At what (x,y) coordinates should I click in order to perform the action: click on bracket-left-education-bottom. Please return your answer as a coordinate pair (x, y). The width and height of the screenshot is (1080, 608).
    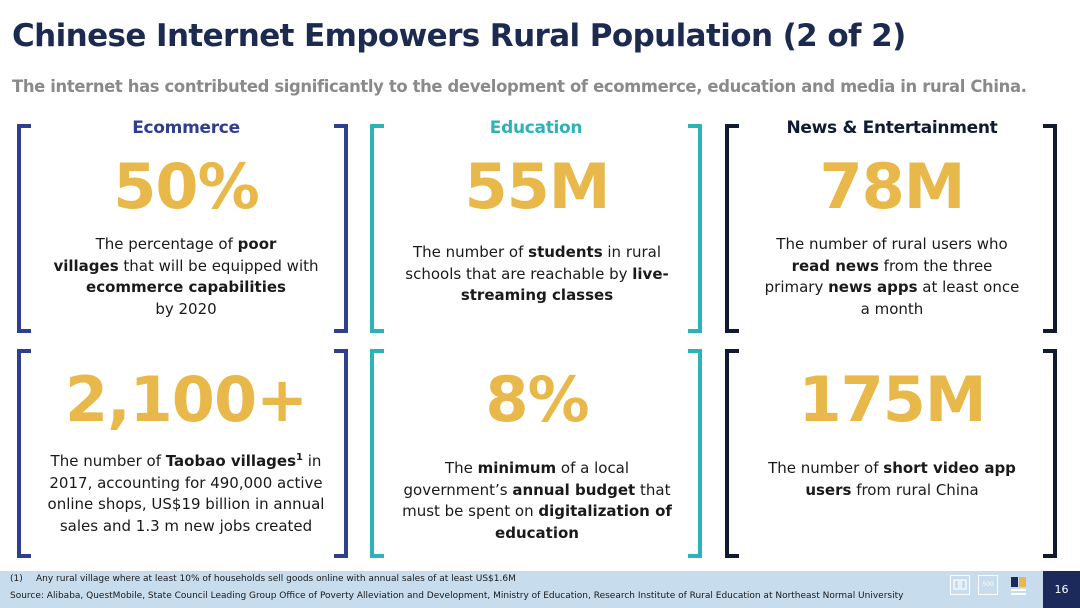
    Looking at the image, I should click on (377, 453).